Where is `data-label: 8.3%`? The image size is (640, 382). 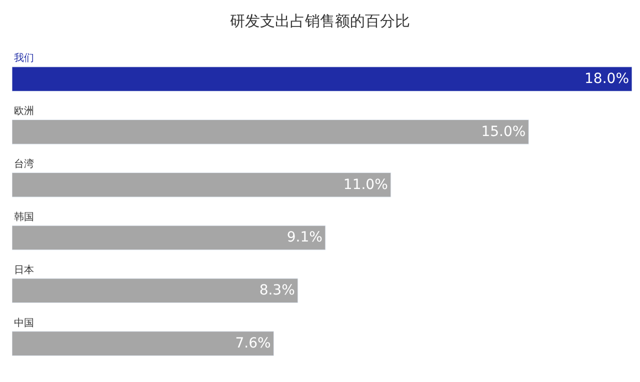
data-label: 8.3% is located at coordinates (277, 290).